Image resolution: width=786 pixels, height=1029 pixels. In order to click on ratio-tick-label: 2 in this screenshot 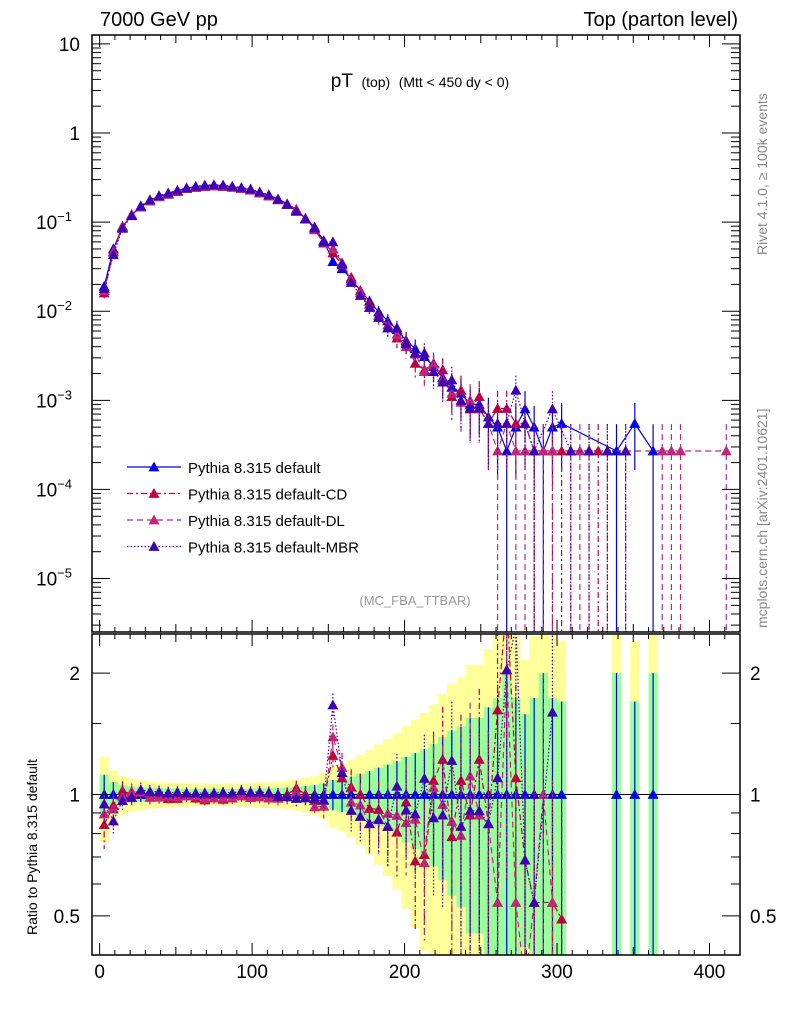, I will do `click(74, 674)`.